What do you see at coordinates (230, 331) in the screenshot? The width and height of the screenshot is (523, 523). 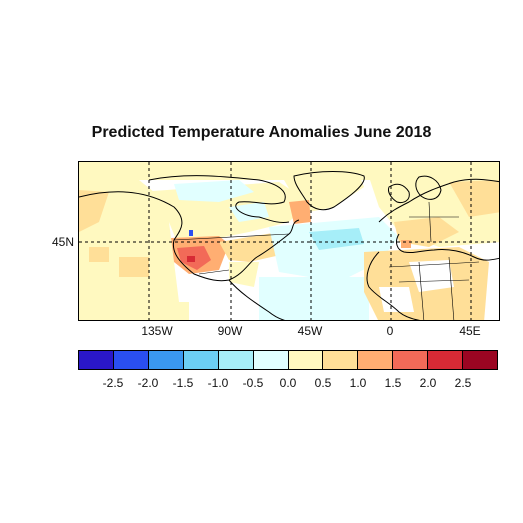 I see `lon-label-90w: 90W` at bounding box center [230, 331].